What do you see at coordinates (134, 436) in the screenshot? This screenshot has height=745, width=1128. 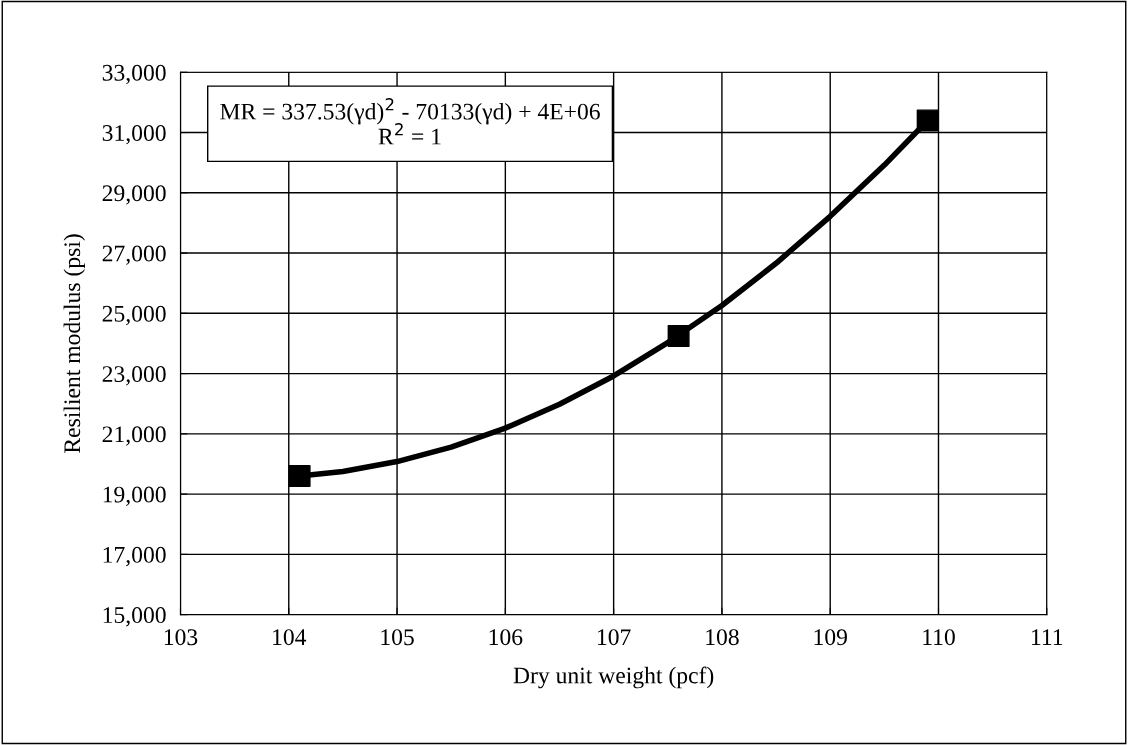 I see `y-tick-label: 21,000` at bounding box center [134, 436].